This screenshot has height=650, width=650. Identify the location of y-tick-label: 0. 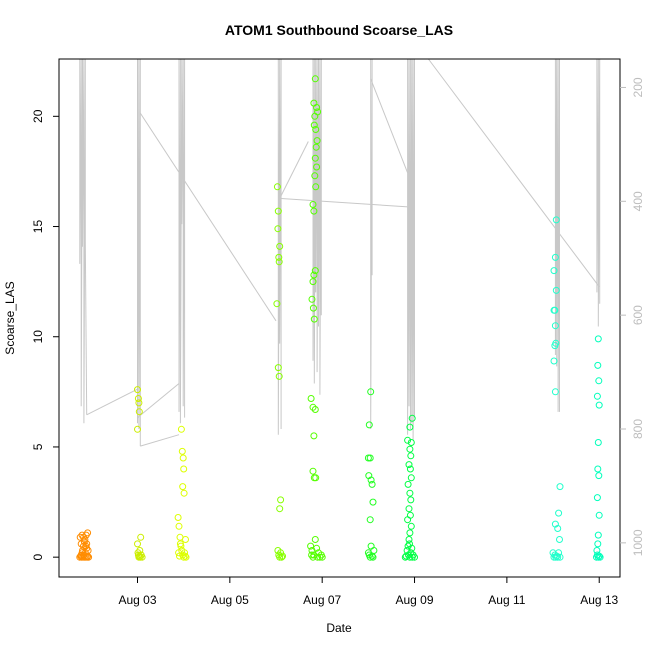
(38, 557).